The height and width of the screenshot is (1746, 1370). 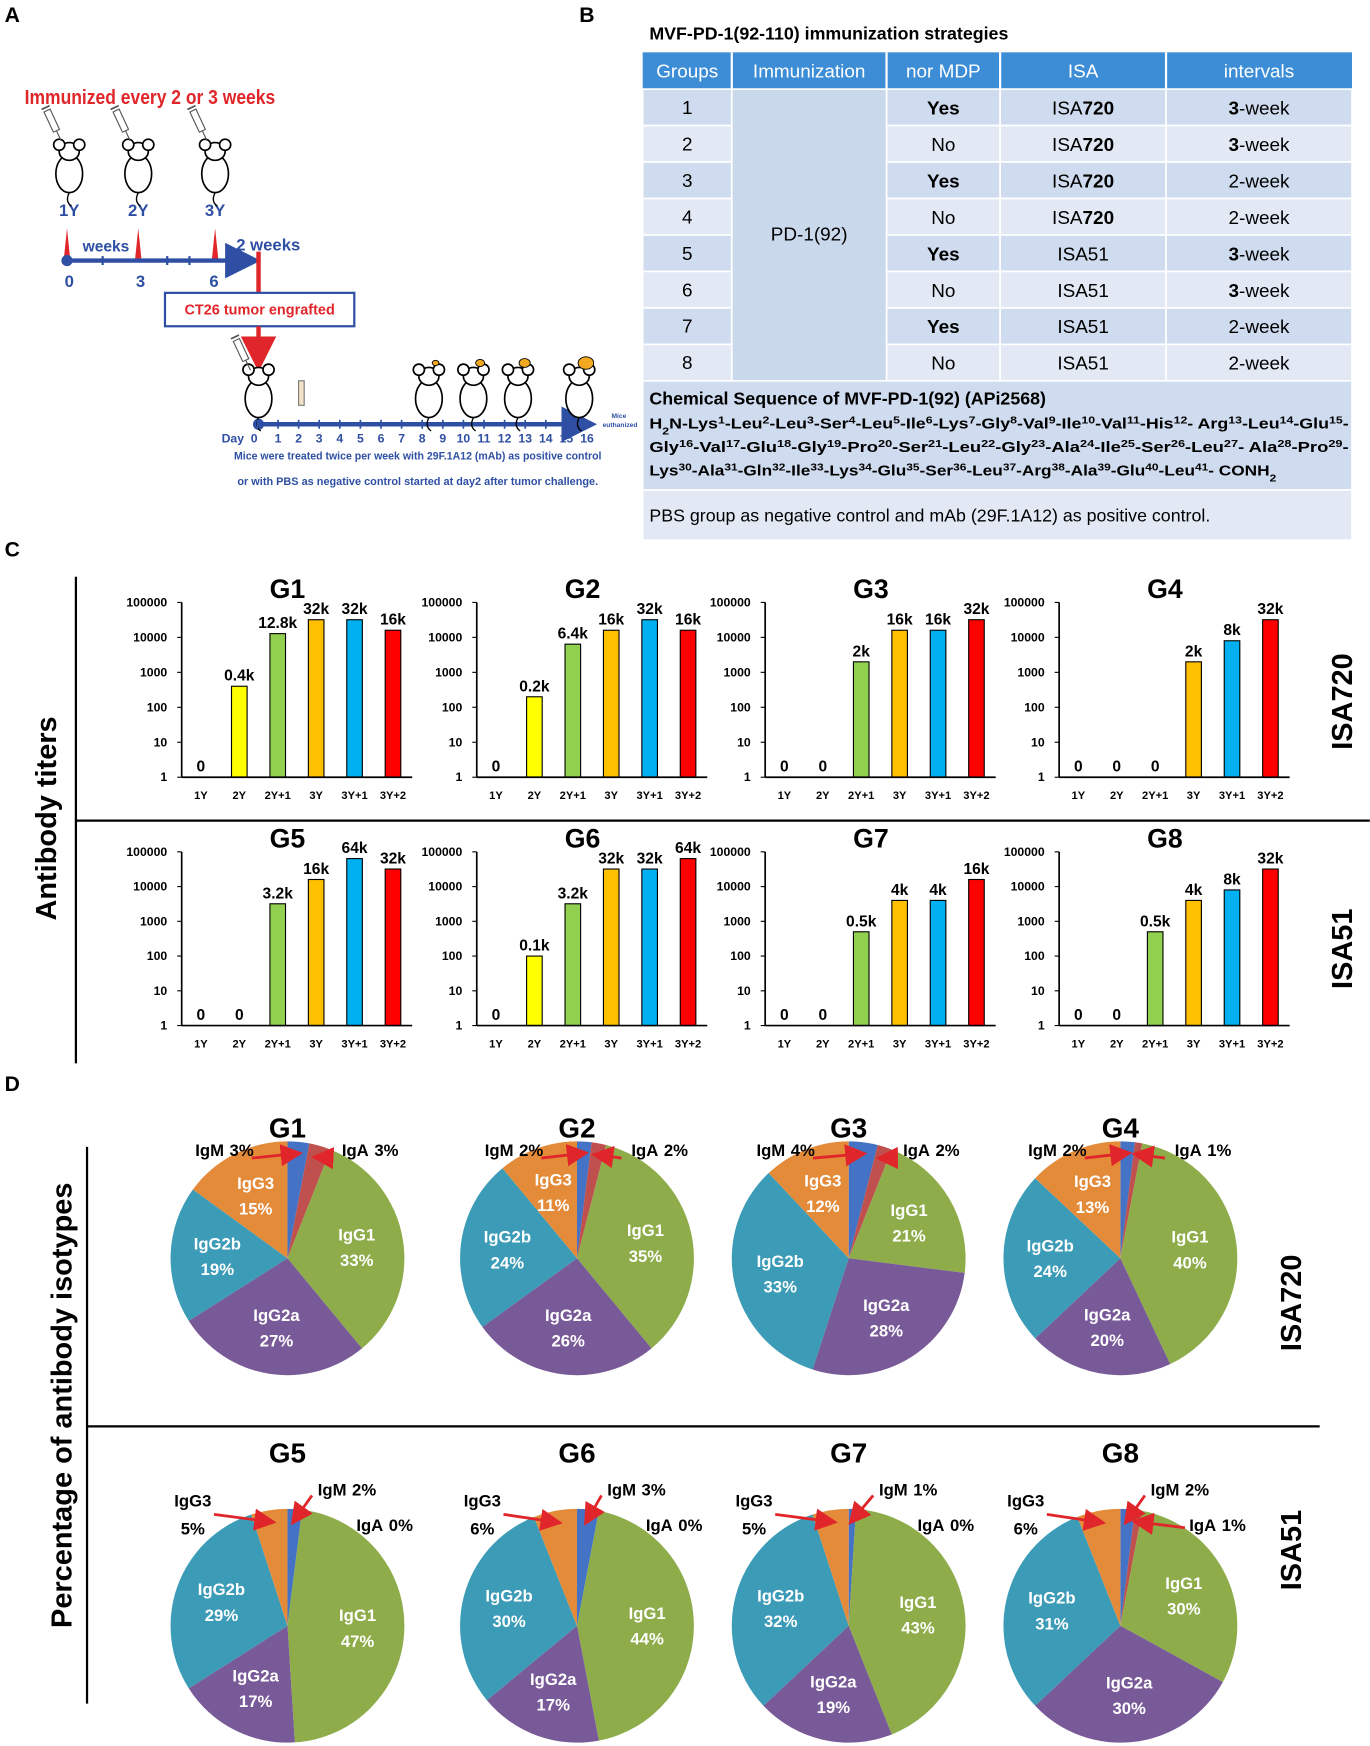 I want to click on value-label: 8k, so click(x=1232, y=630).